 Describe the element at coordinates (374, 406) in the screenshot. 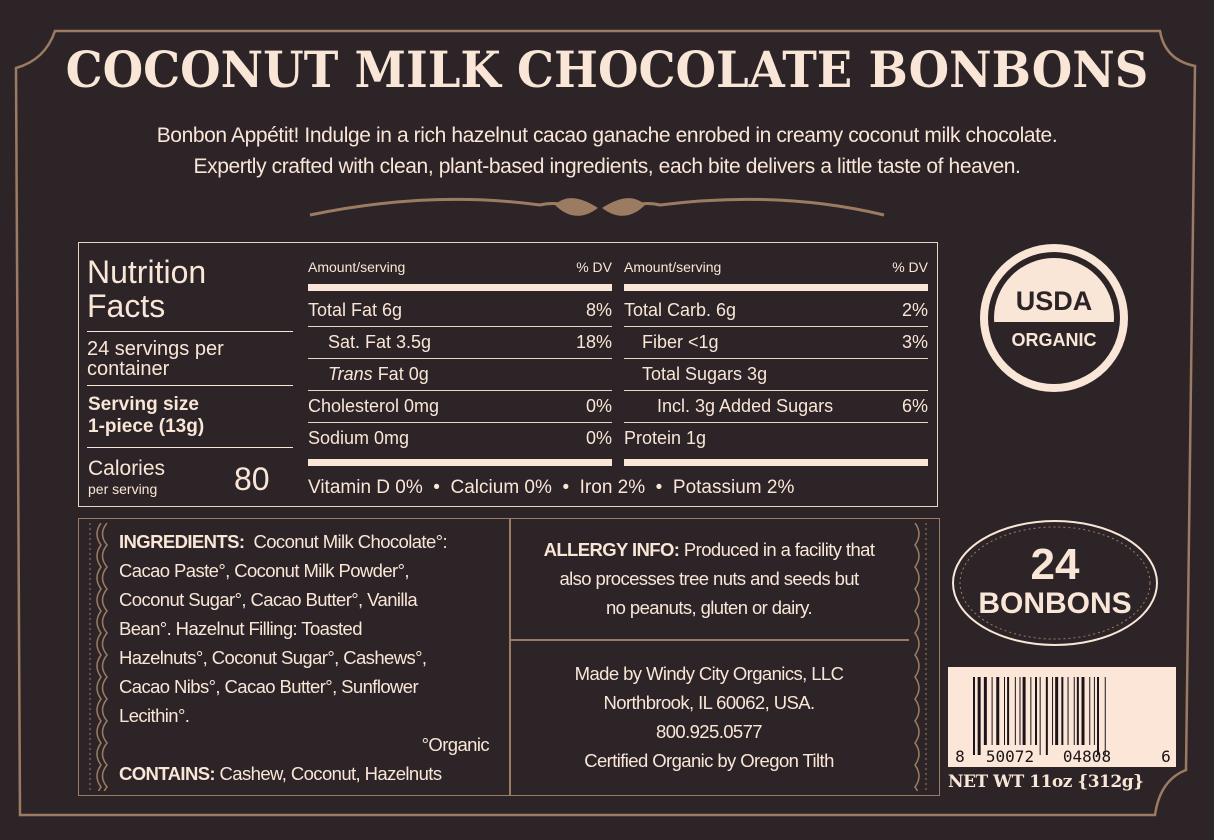

I see `nutrient-label: Cholesterol 0mg` at that location.